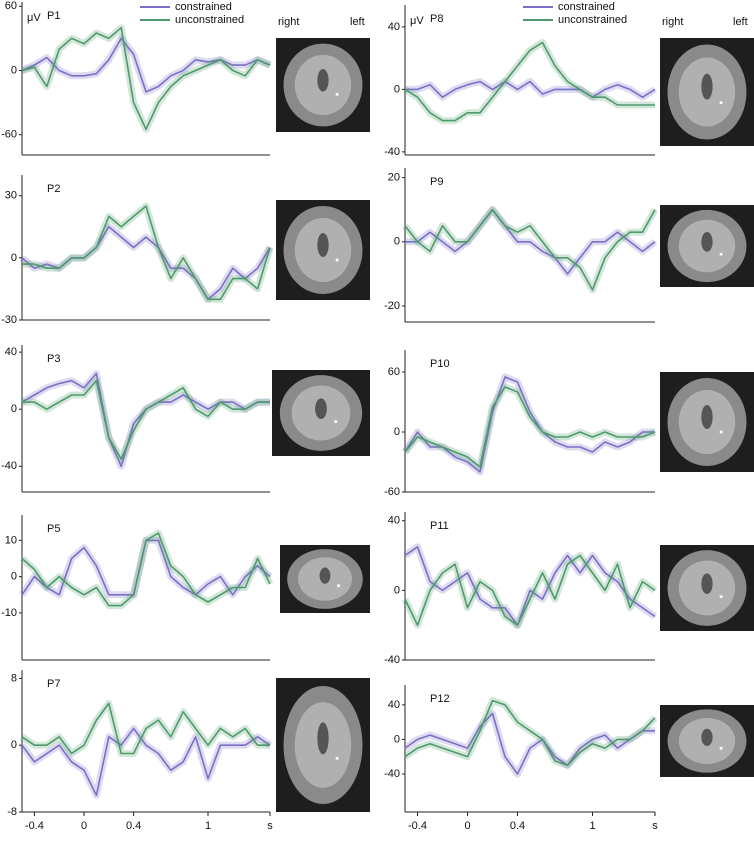 The width and height of the screenshot is (754, 844). I want to click on y-tick-label: 10, so click(11, 540).